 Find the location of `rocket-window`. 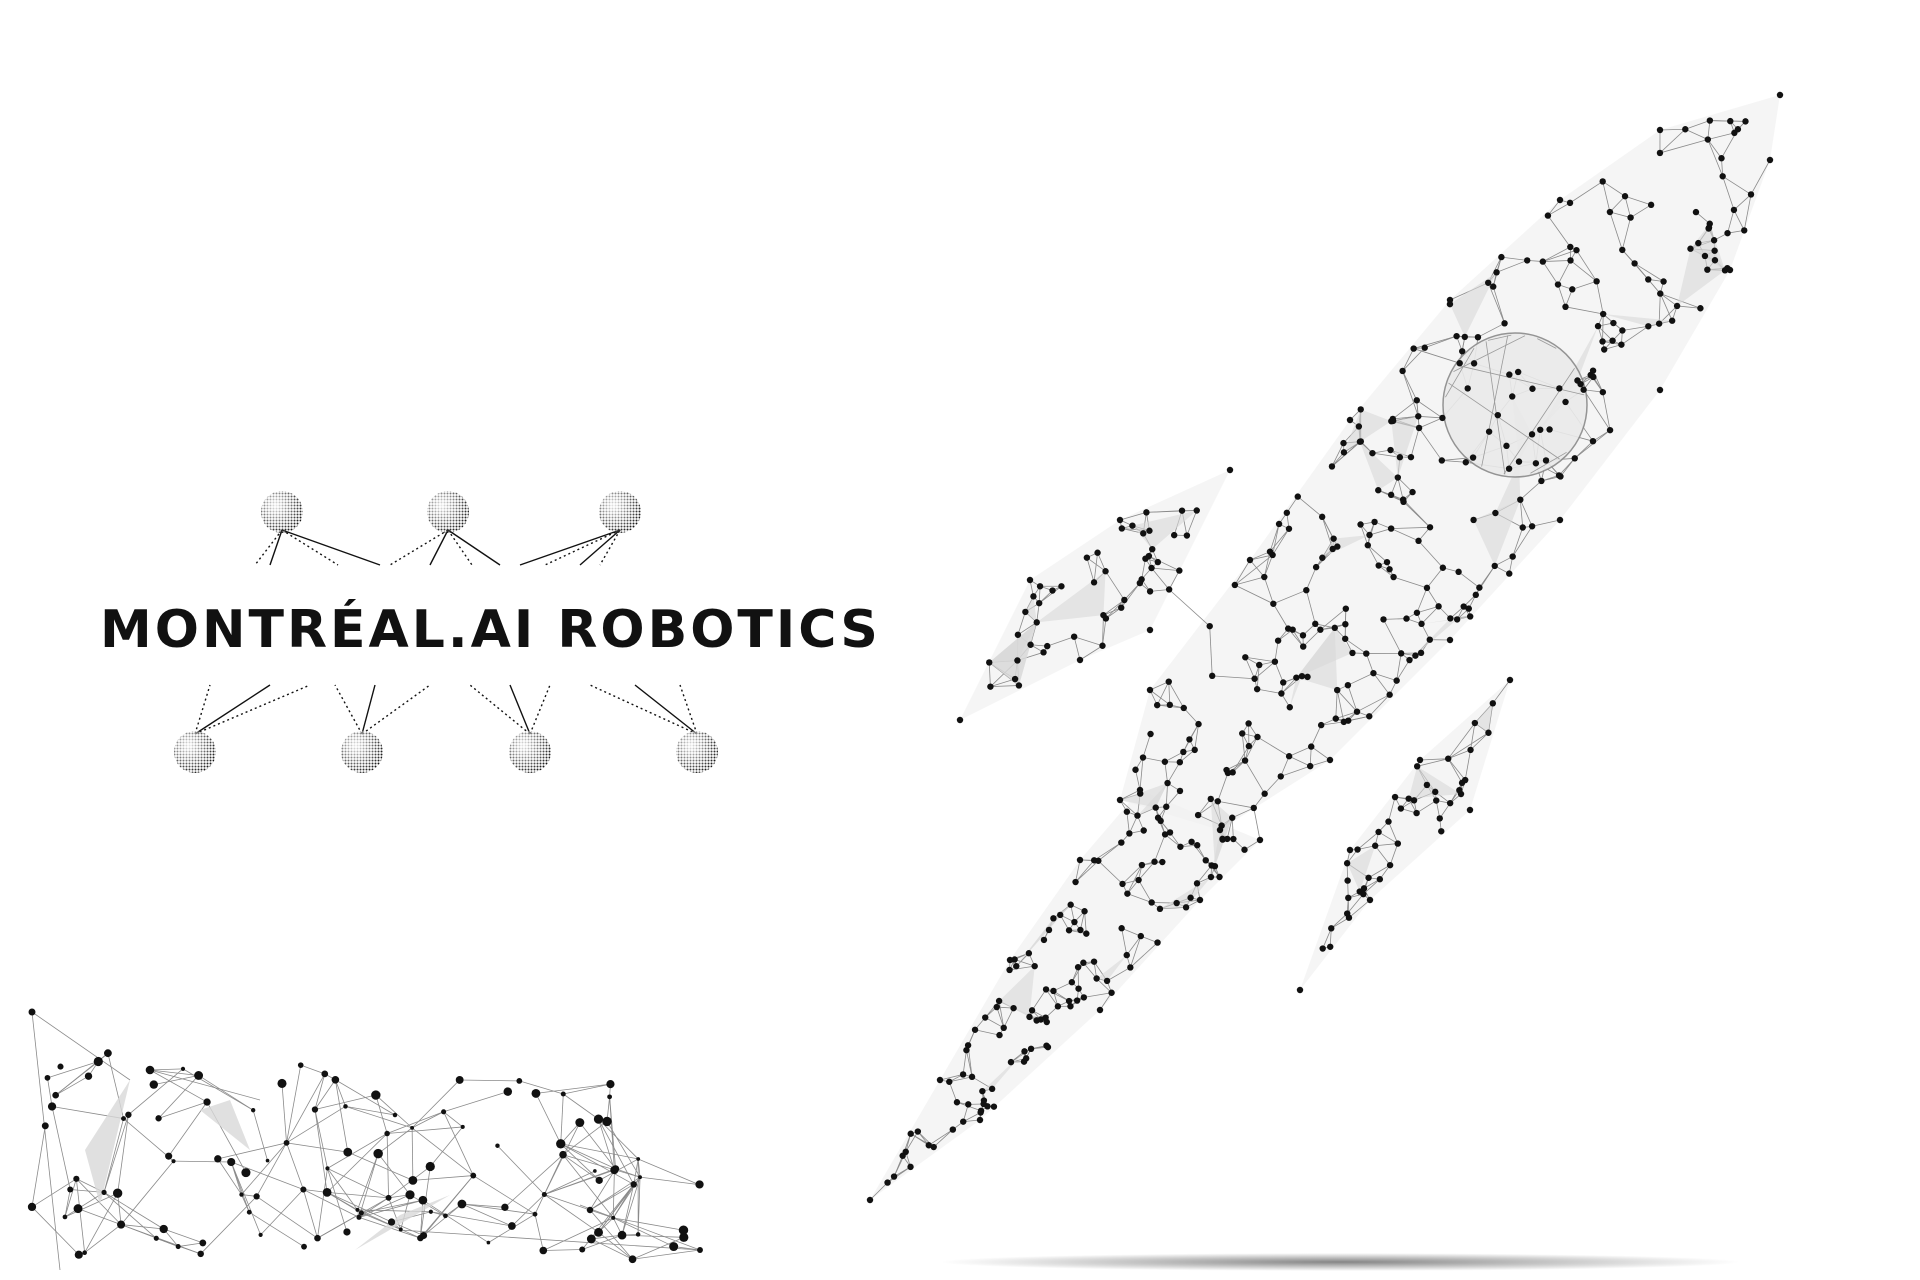

rocket-window is located at coordinates (1515, 405).